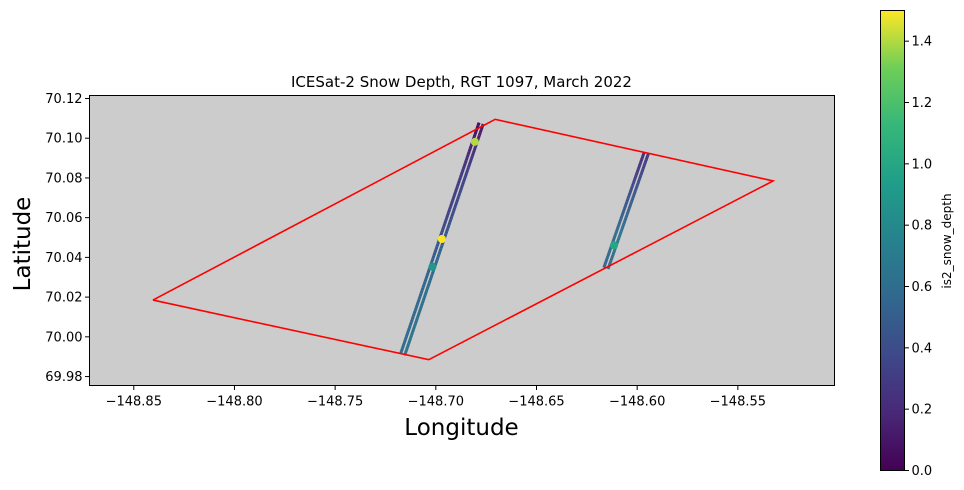 Image resolution: width=964 pixels, height=490 pixels. What do you see at coordinates (67, 238) in the screenshot?
I see `y-axis-ticks: 69.98 70.00 70.02 70.04 70.06 70.08 70.10 70.12` at bounding box center [67, 238].